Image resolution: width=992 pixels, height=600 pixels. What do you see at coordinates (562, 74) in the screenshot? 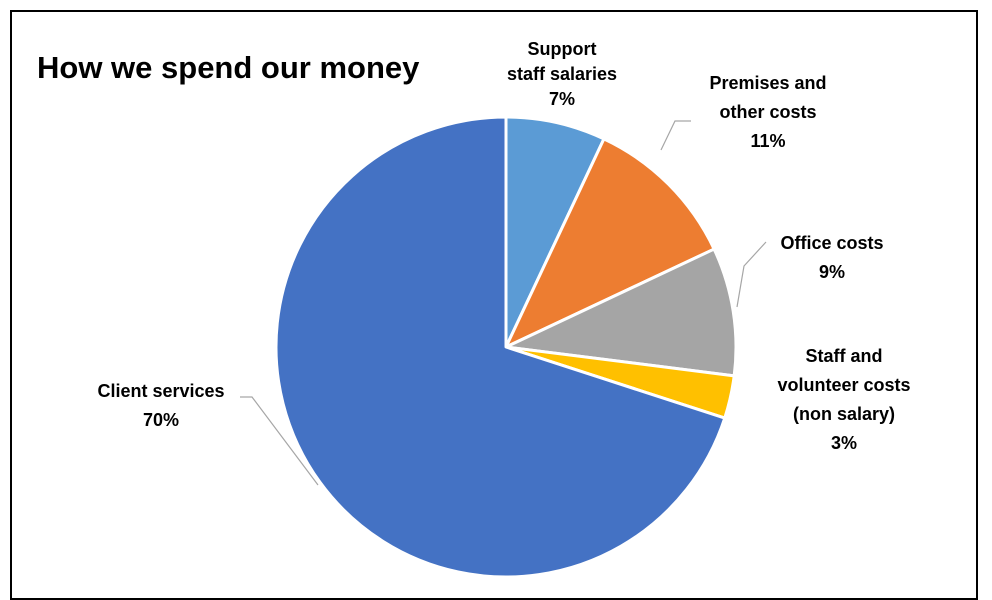
I see `slice-label-support-staff-salaries: Support staff salaries 7%` at bounding box center [562, 74].